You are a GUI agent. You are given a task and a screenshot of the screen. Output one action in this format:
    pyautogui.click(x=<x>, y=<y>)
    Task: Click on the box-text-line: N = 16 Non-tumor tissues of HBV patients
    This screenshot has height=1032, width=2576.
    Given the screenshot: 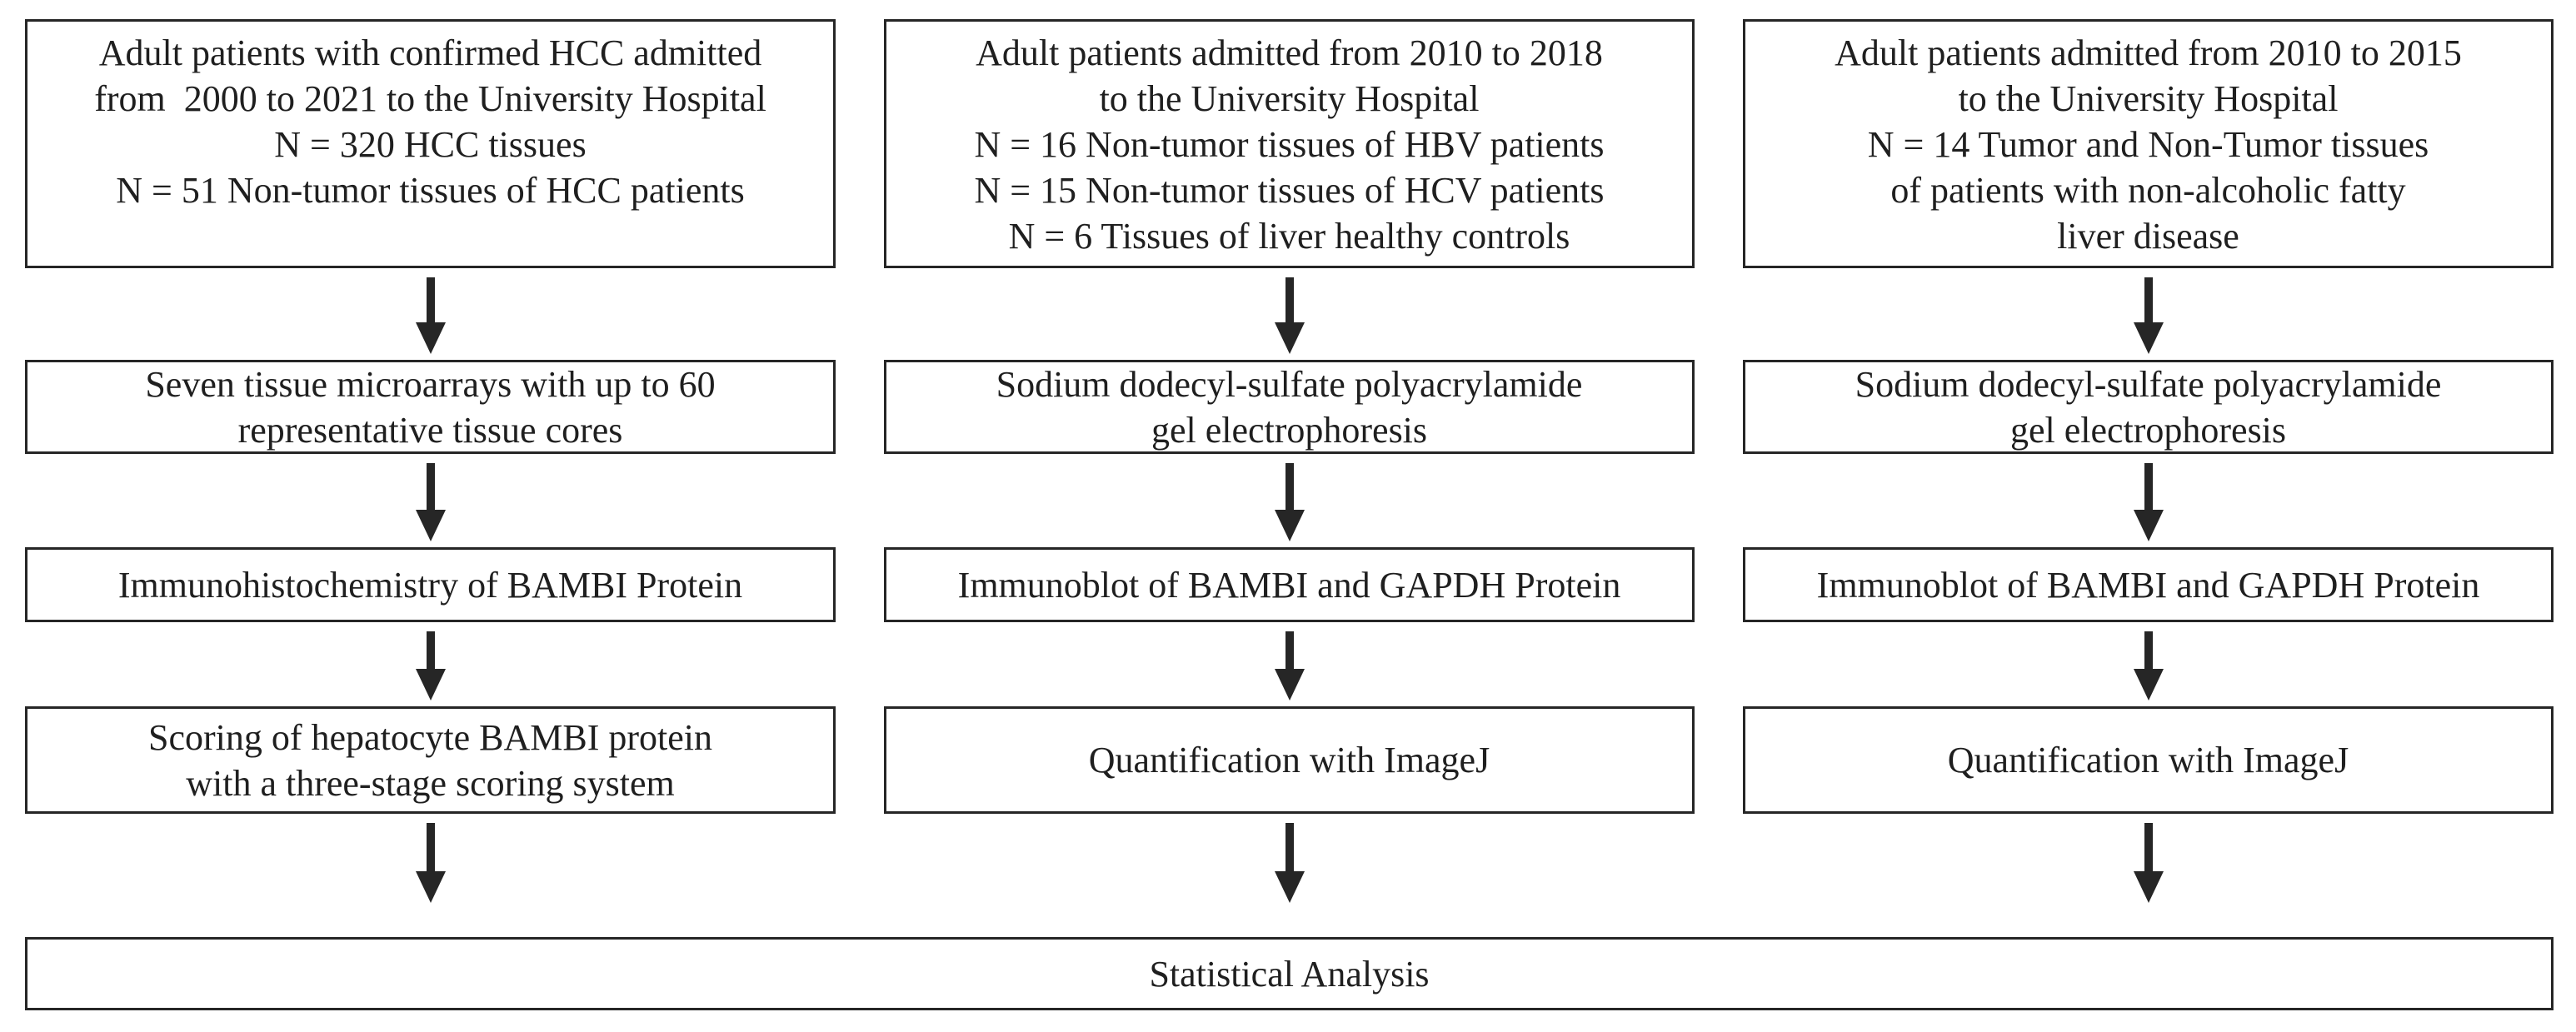 What is the action you would take?
    pyautogui.click(x=1289, y=144)
    